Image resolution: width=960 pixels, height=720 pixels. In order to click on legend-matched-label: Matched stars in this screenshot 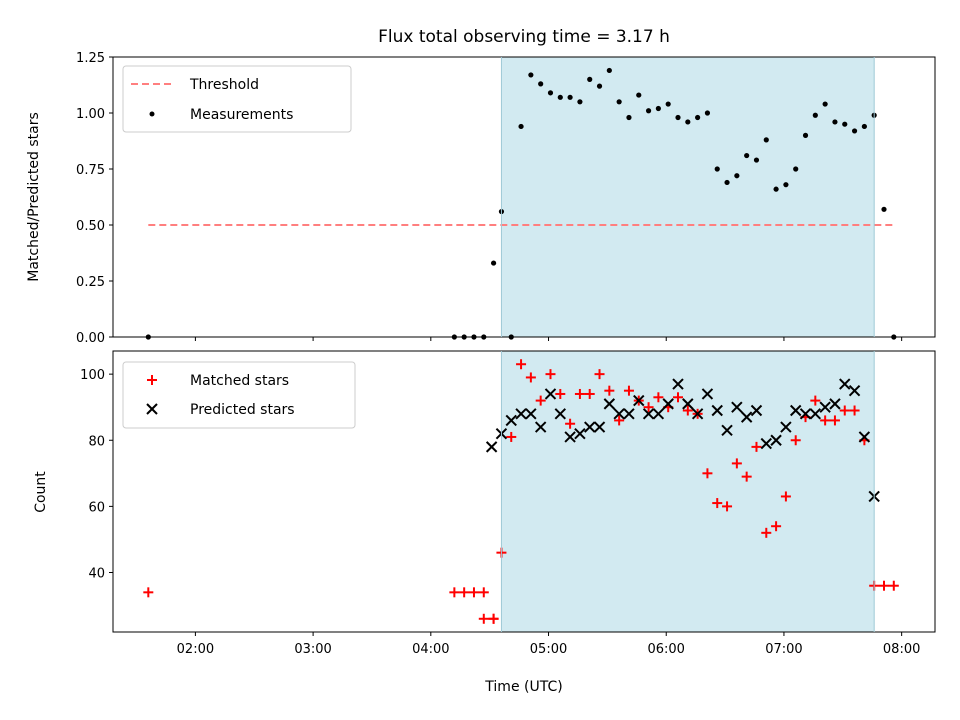, I will do `click(239, 381)`.